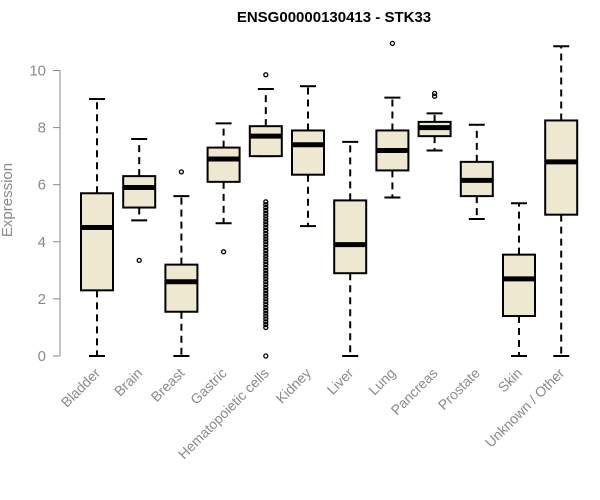 The height and width of the screenshot is (500, 600). Describe the element at coordinates (392, 119) in the screenshot. I see `box-group-lung` at that location.